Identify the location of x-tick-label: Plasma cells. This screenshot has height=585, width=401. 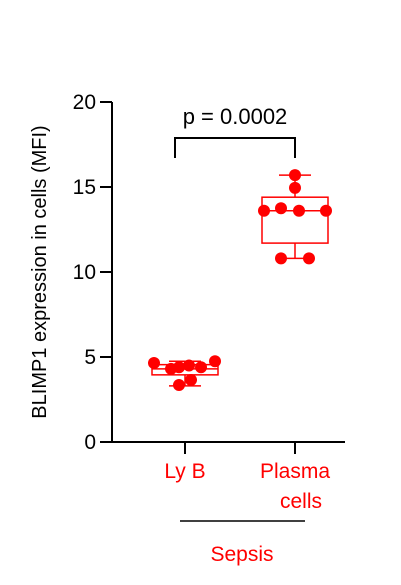
(295, 486).